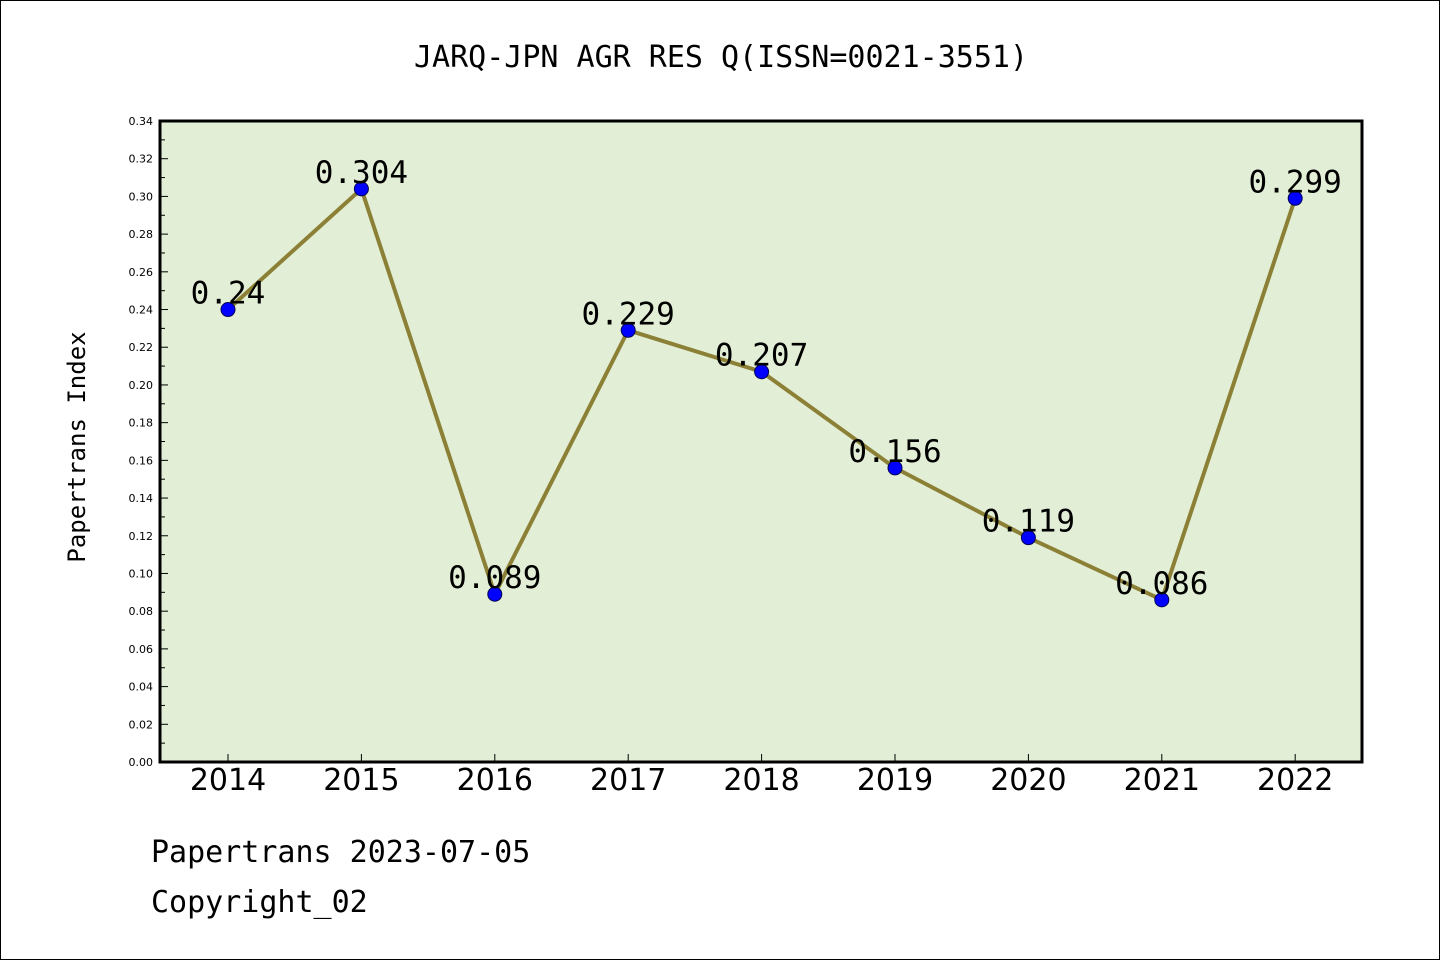 This screenshot has width=1440, height=961. What do you see at coordinates (141, 724) in the screenshot?
I see `y-tick-label: 0.02` at bounding box center [141, 724].